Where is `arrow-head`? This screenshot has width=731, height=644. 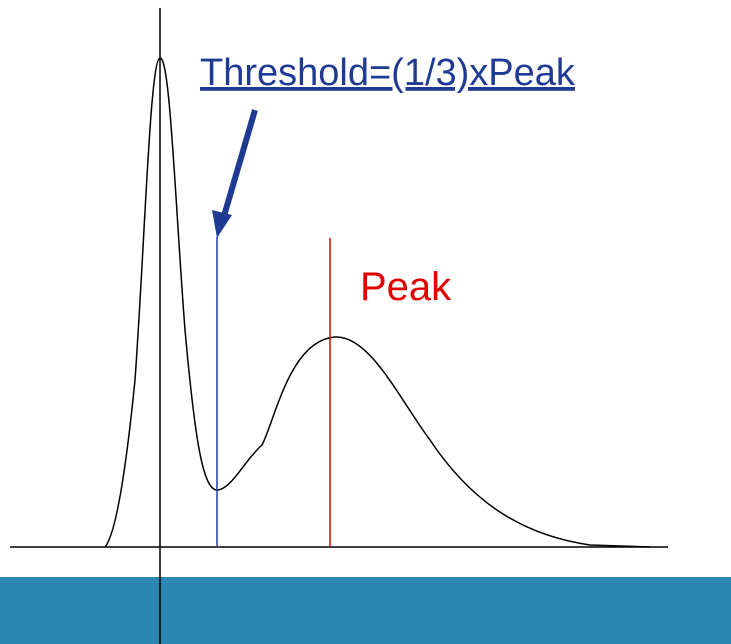
arrow-head is located at coordinates (222, 224).